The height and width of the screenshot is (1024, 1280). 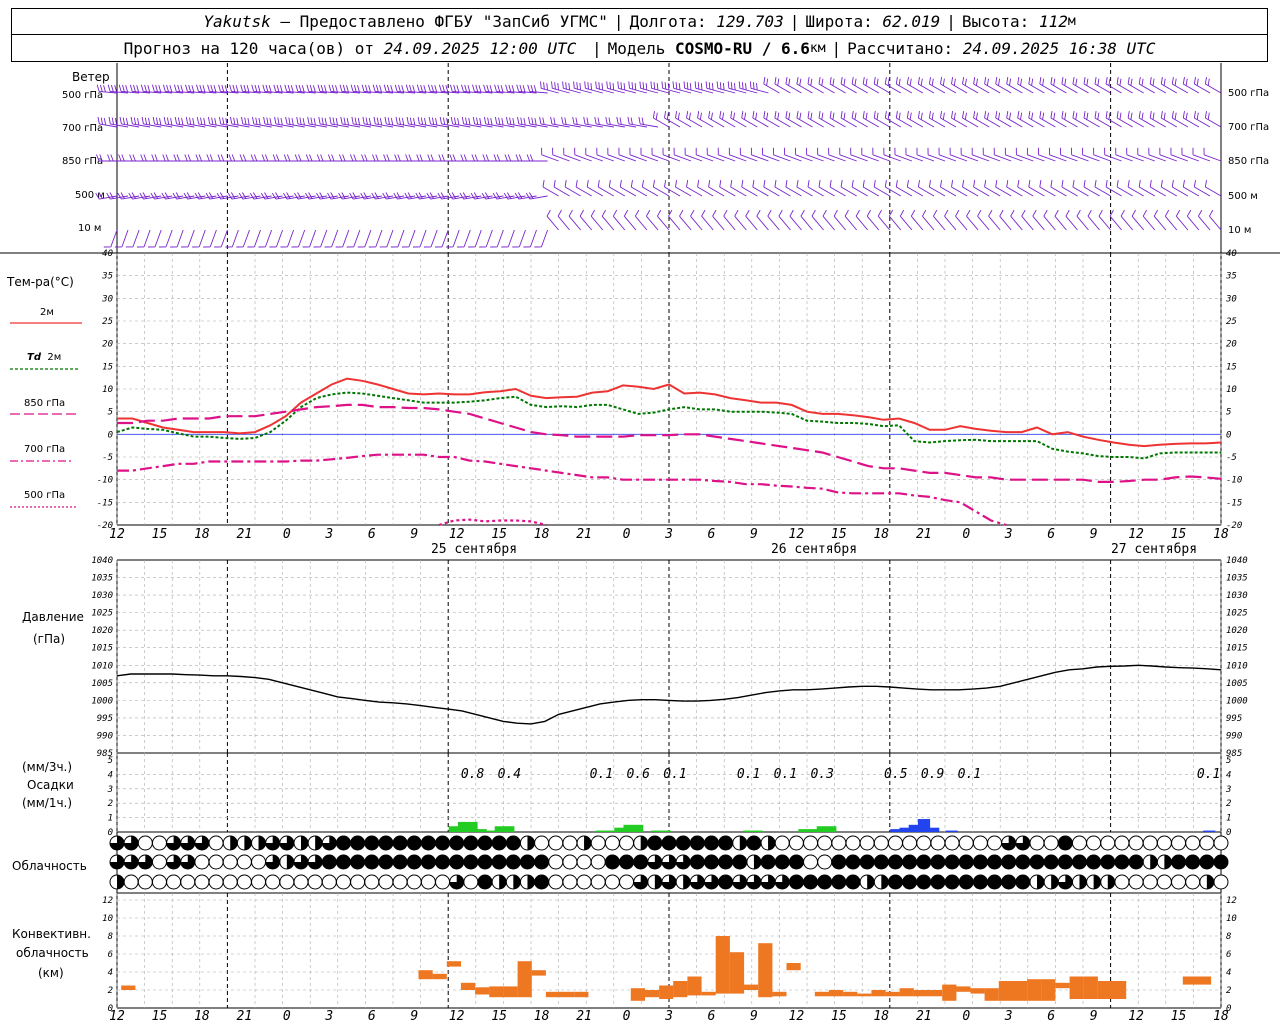 What do you see at coordinates (754, 1016) in the screenshot?
I see `time-tick-bottom-15: 9` at bounding box center [754, 1016].